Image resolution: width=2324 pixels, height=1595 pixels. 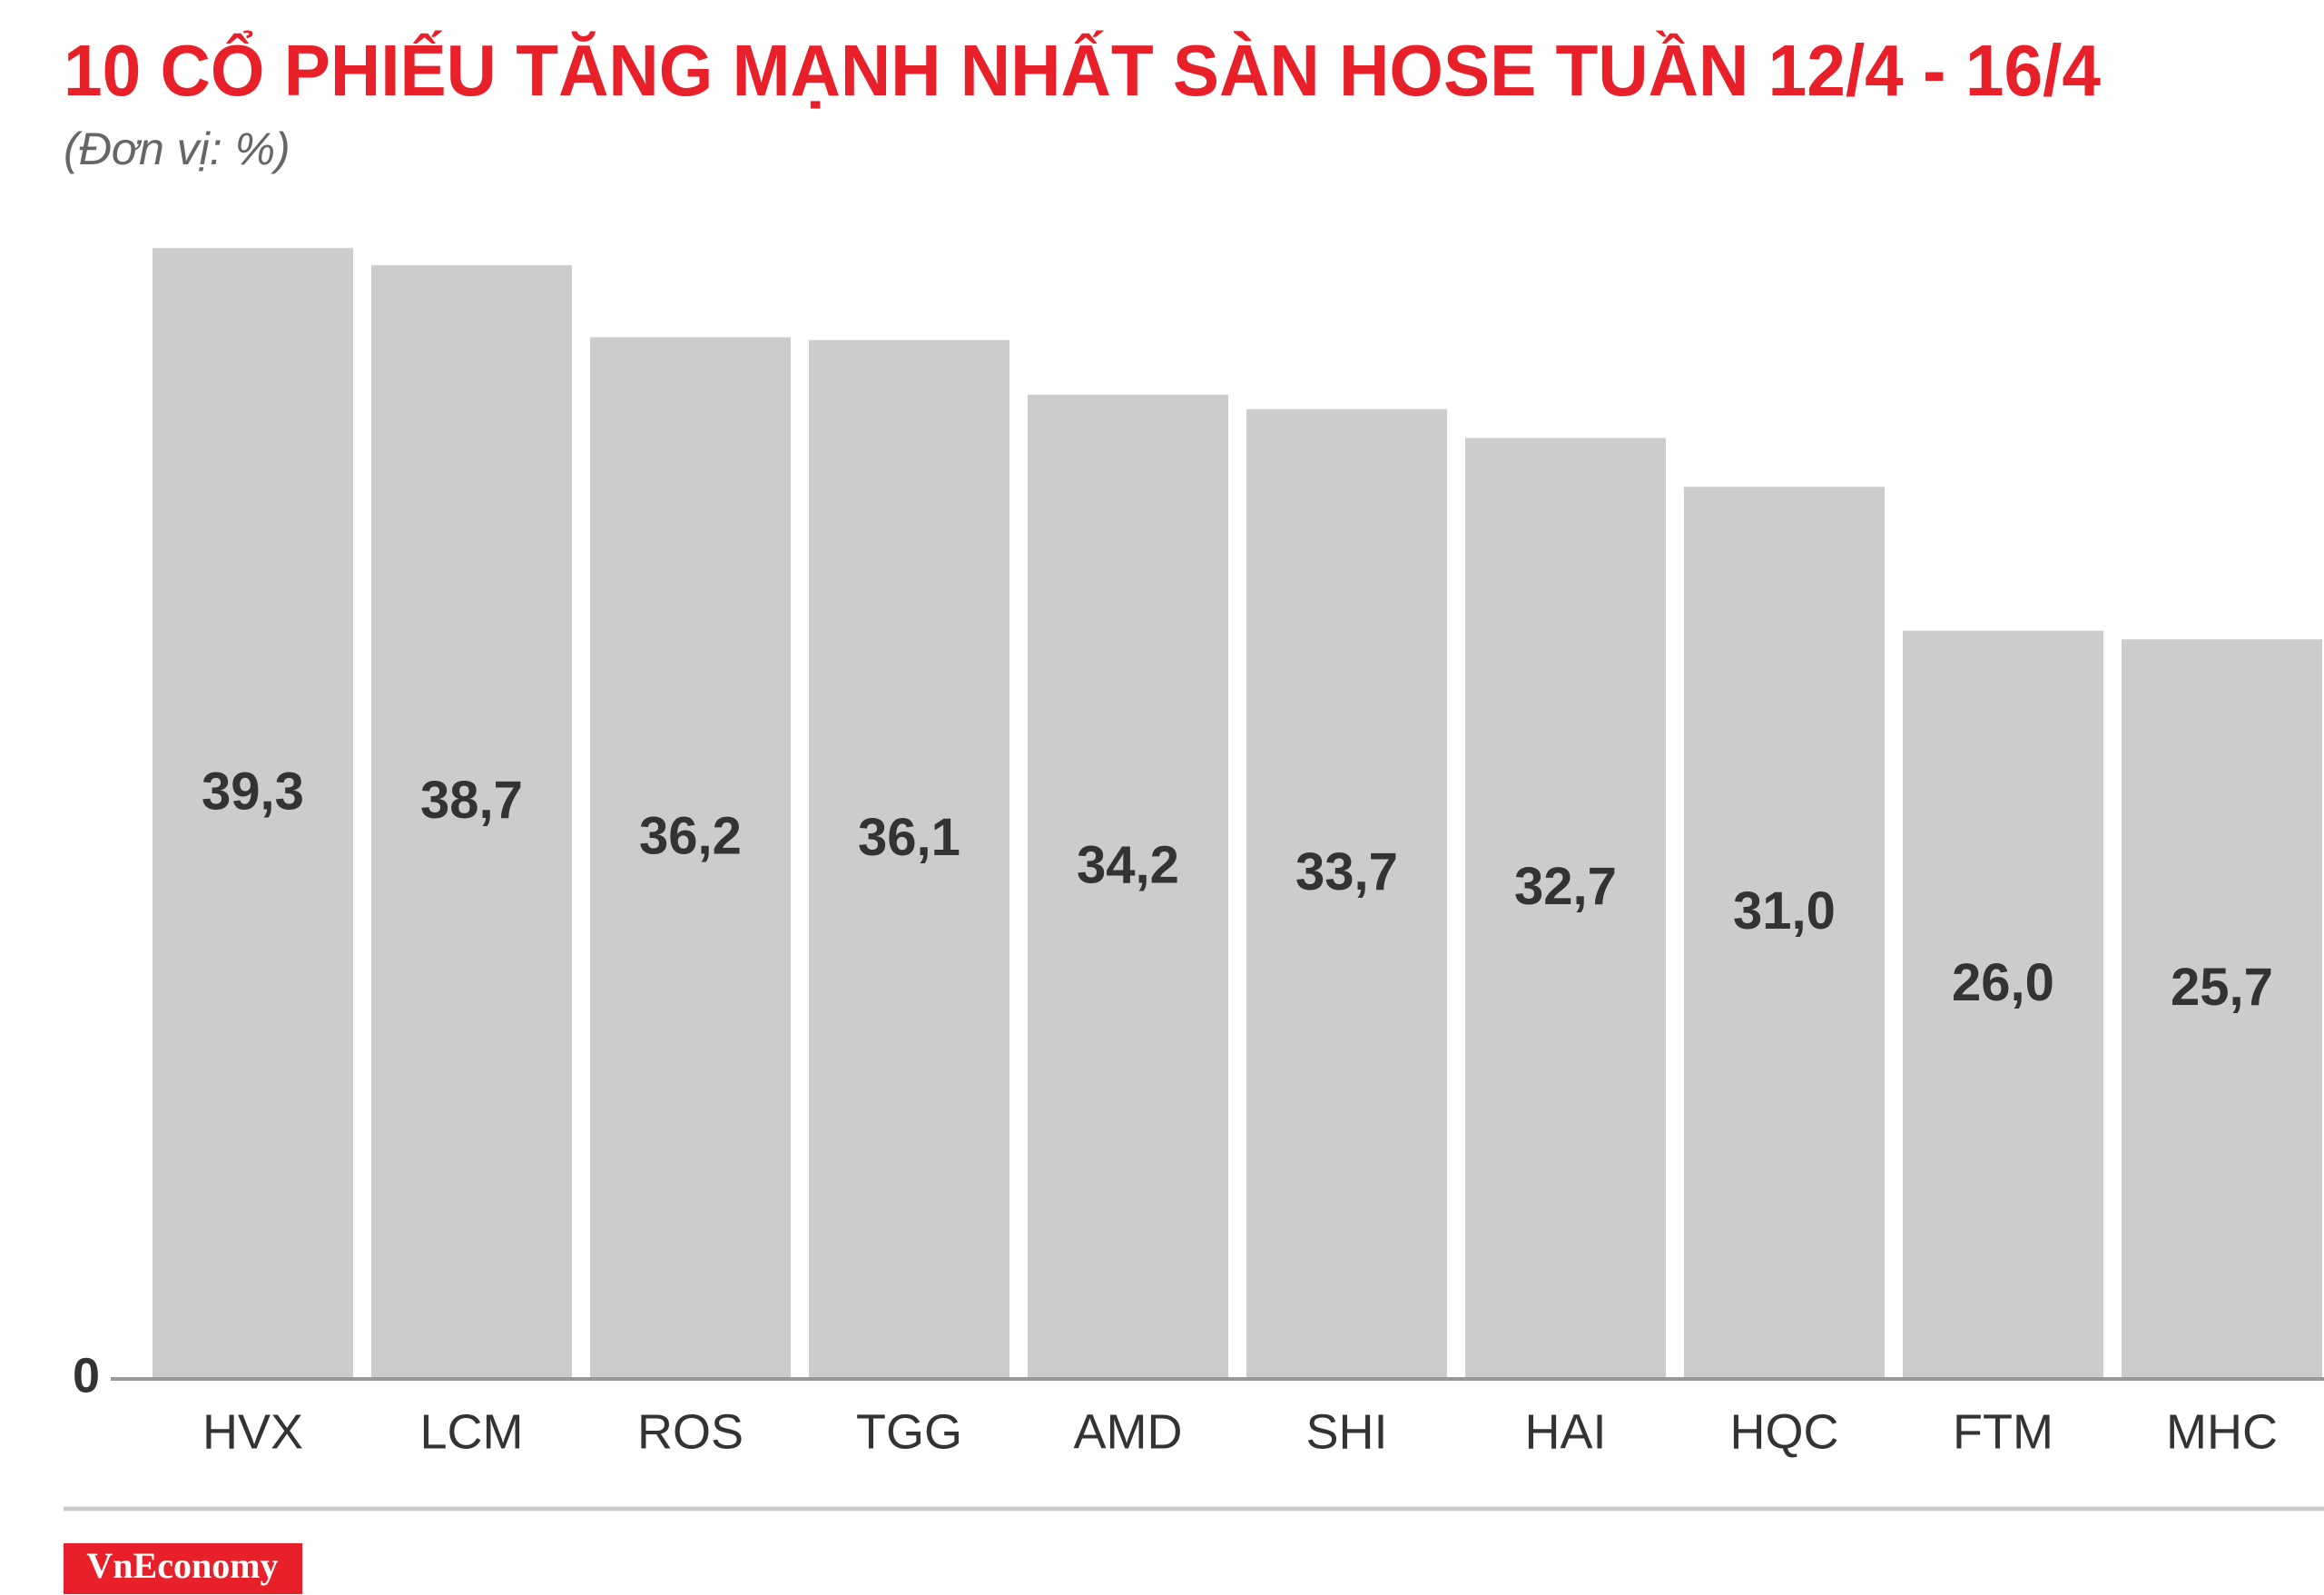 What do you see at coordinates (177, 149) in the screenshot?
I see `chart-subtitle: (Đơn vị: %)` at bounding box center [177, 149].